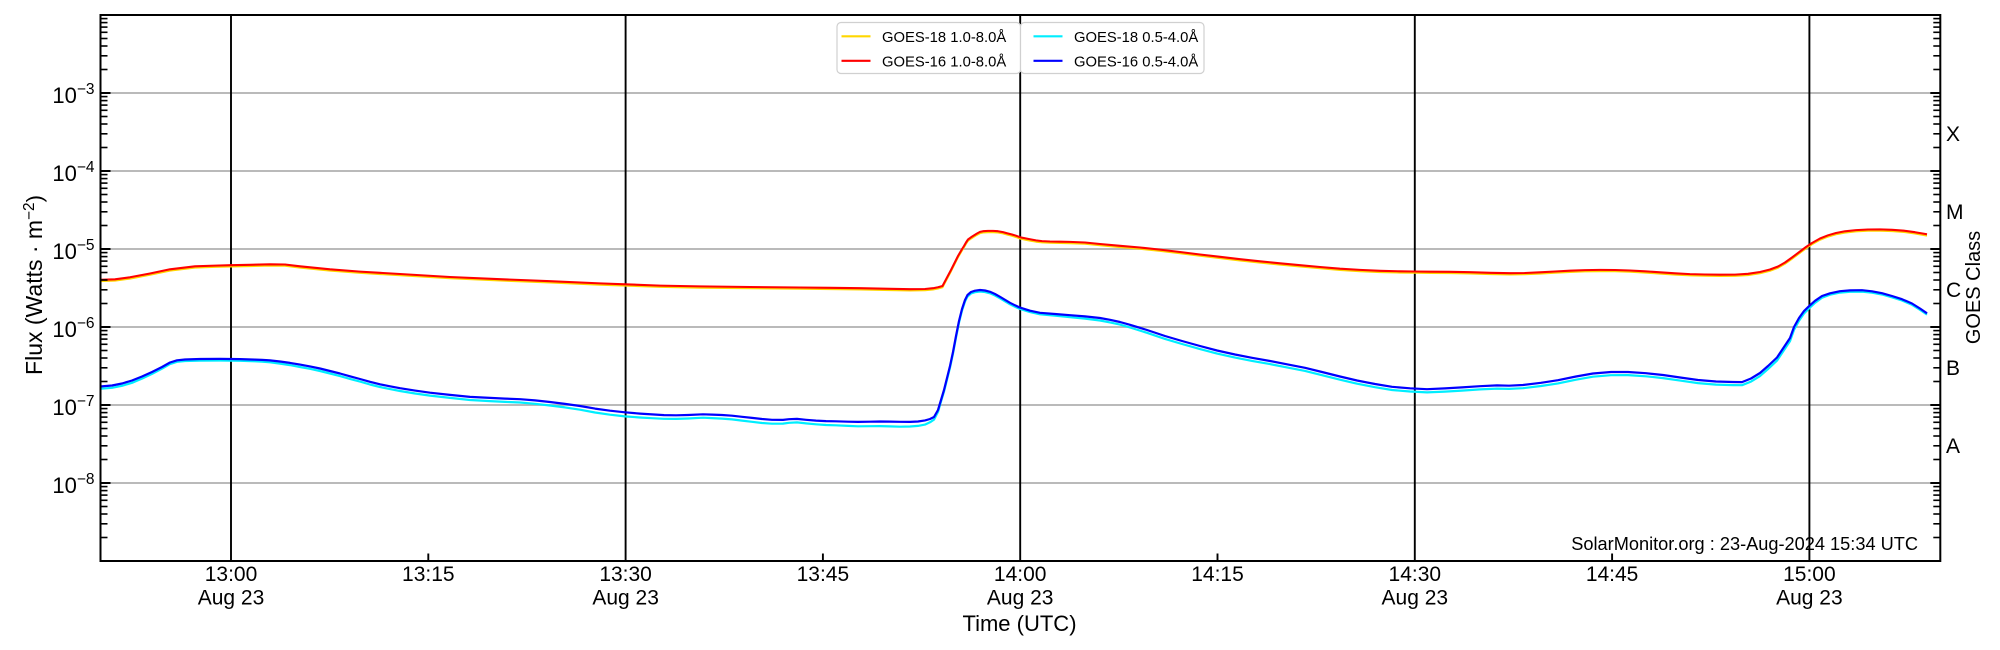 The image size is (2000, 650). What do you see at coordinates (1953, 368) in the screenshot?
I see `svg-text: B` at bounding box center [1953, 368].